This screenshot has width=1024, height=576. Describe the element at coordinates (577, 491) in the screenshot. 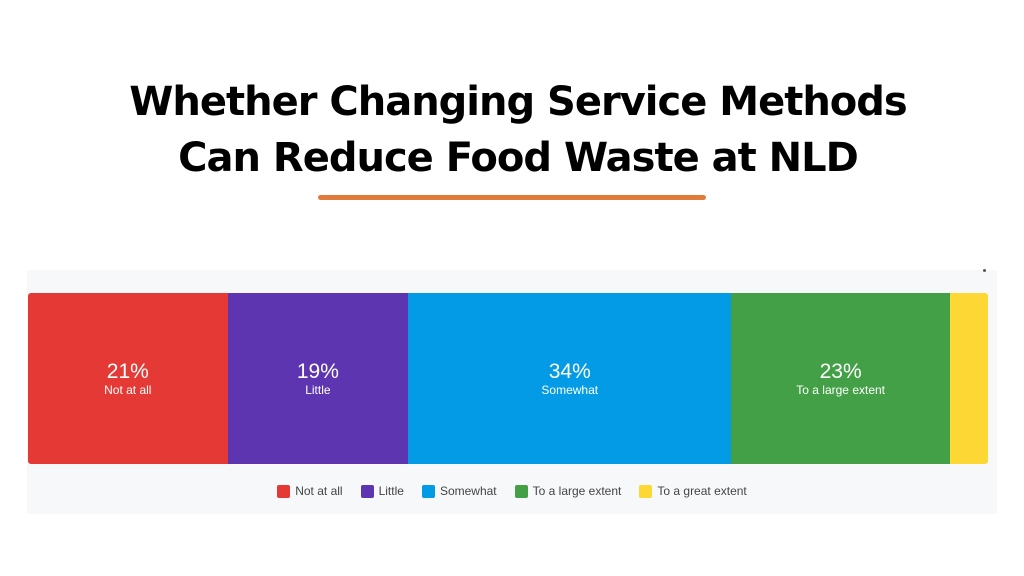

I see `legend-label: To a large extent` at that location.